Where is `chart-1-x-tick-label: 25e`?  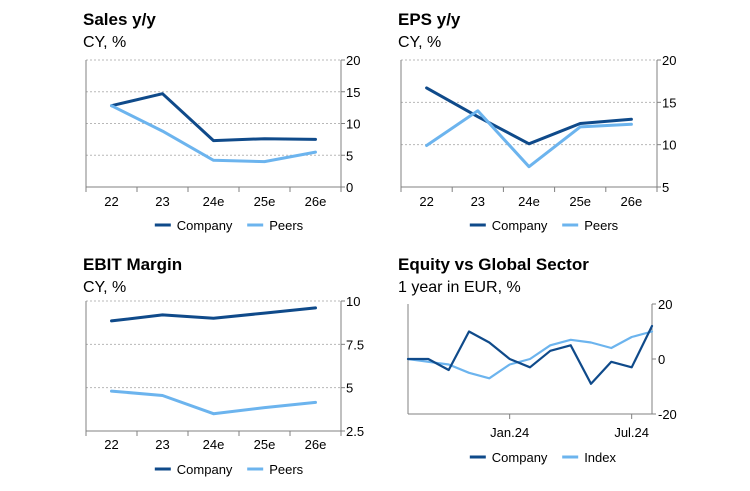 chart-1-x-tick-label: 25e is located at coordinates (265, 201).